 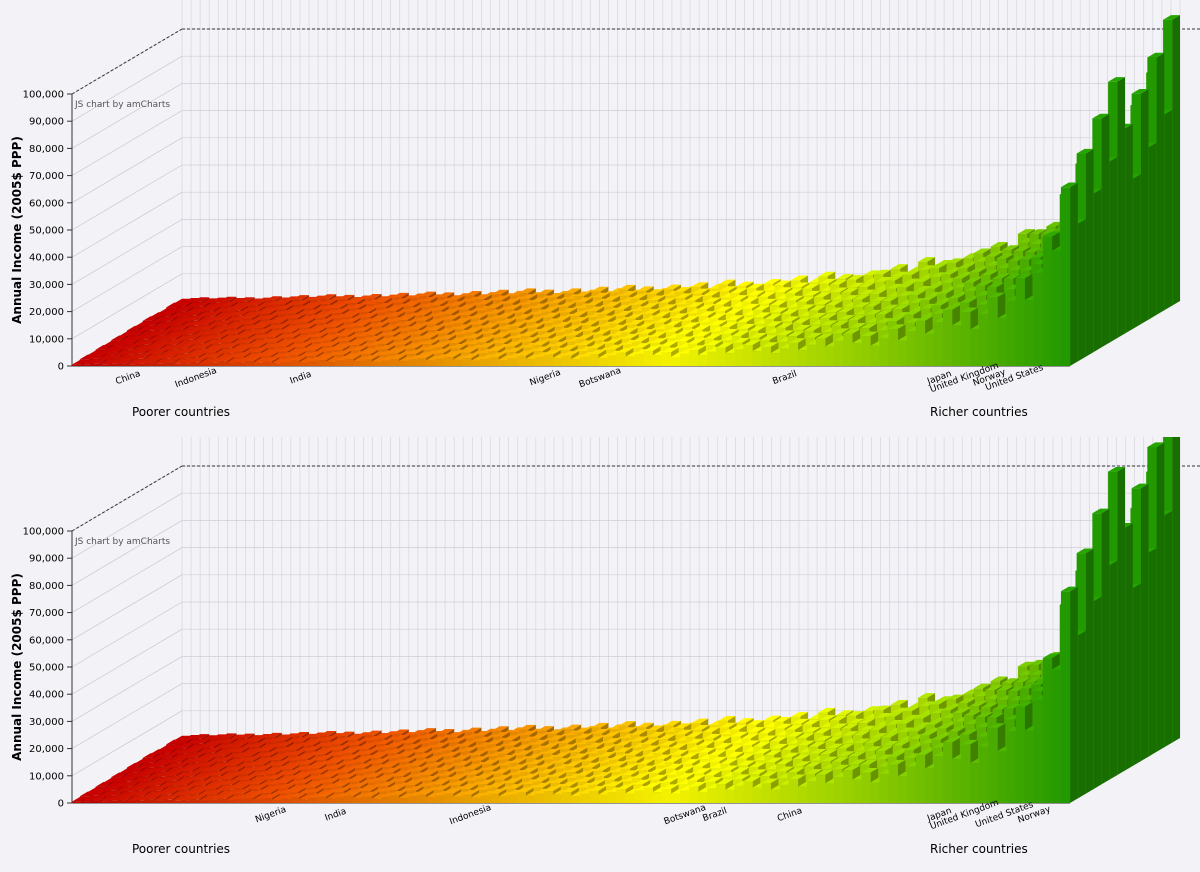 I want to click on country-label: Brazil, so click(x=784, y=378).